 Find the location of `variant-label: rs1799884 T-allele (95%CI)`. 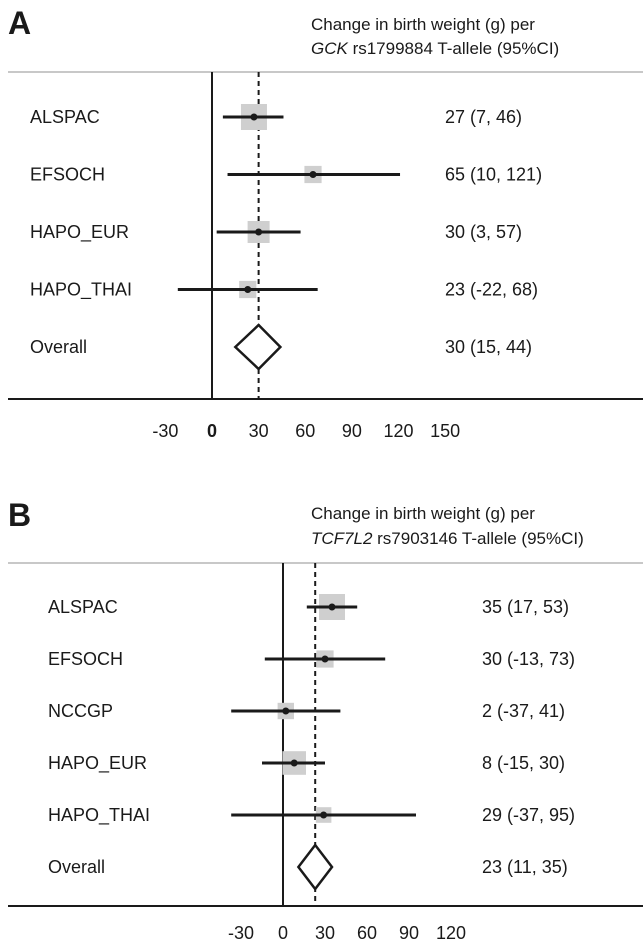

variant-label: rs1799884 T-allele (95%CI) is located at coordinates (453, 48).